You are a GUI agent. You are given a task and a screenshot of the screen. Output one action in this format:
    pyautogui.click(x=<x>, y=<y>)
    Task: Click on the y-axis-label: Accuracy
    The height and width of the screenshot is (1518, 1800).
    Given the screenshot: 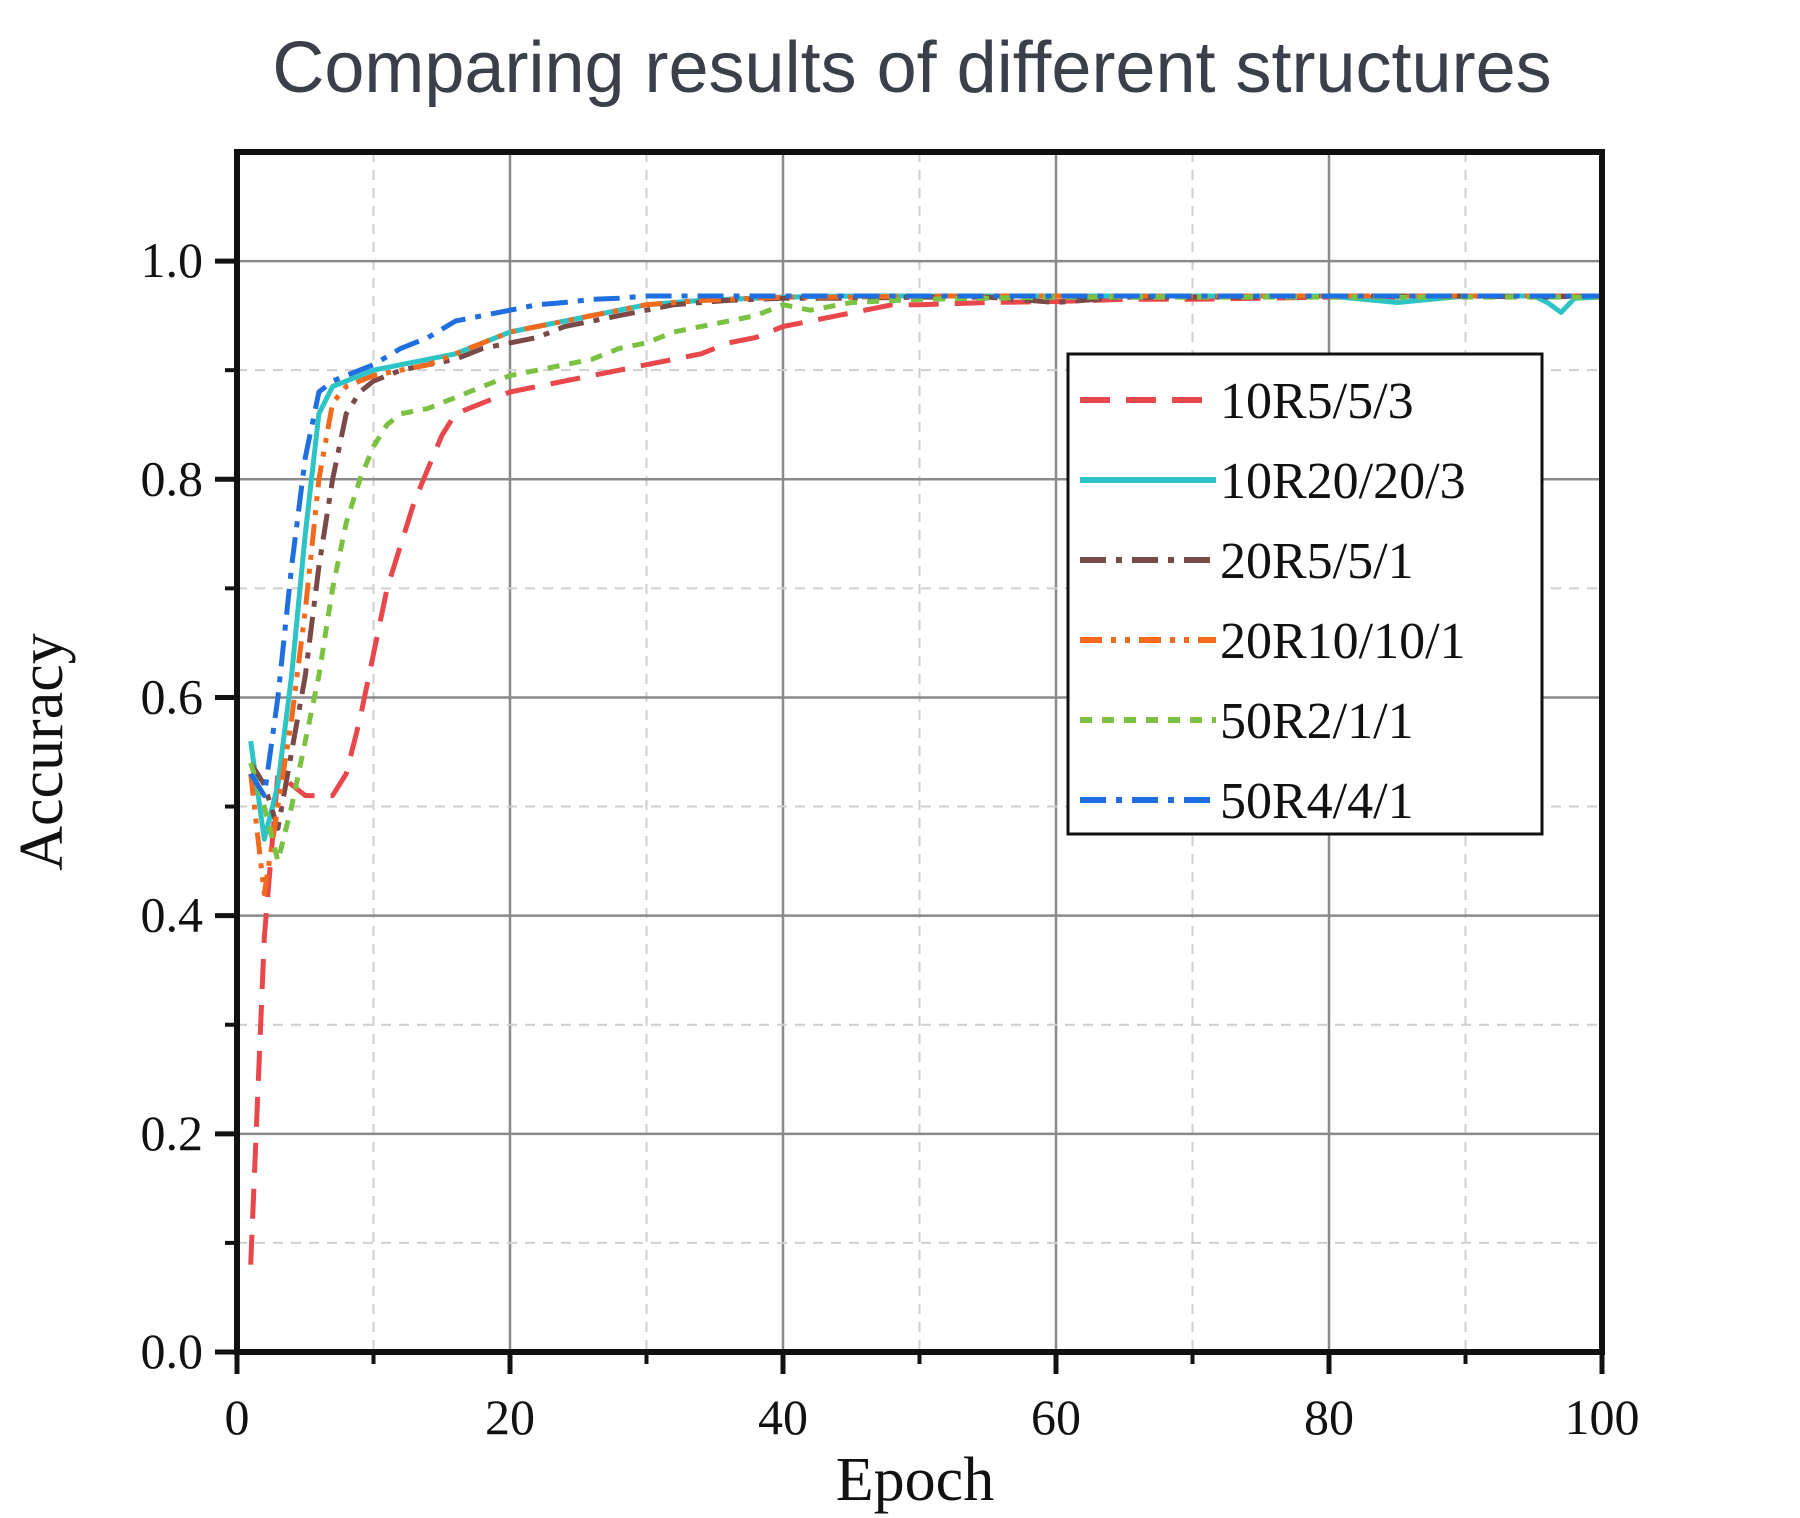 What is the action you would take?
    pyautogui.click(x=42, y=752)
    